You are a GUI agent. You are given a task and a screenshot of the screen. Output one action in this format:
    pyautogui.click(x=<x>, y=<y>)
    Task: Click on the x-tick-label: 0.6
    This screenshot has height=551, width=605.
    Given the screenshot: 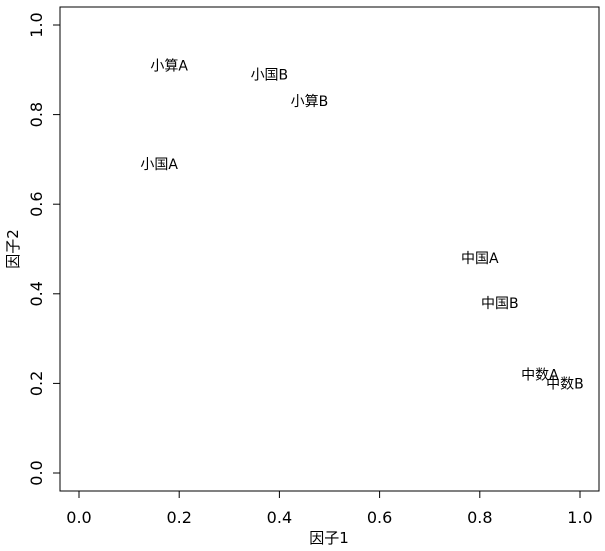 What is the action you would take?
    pyautogui.click(x=379, y=517)
    